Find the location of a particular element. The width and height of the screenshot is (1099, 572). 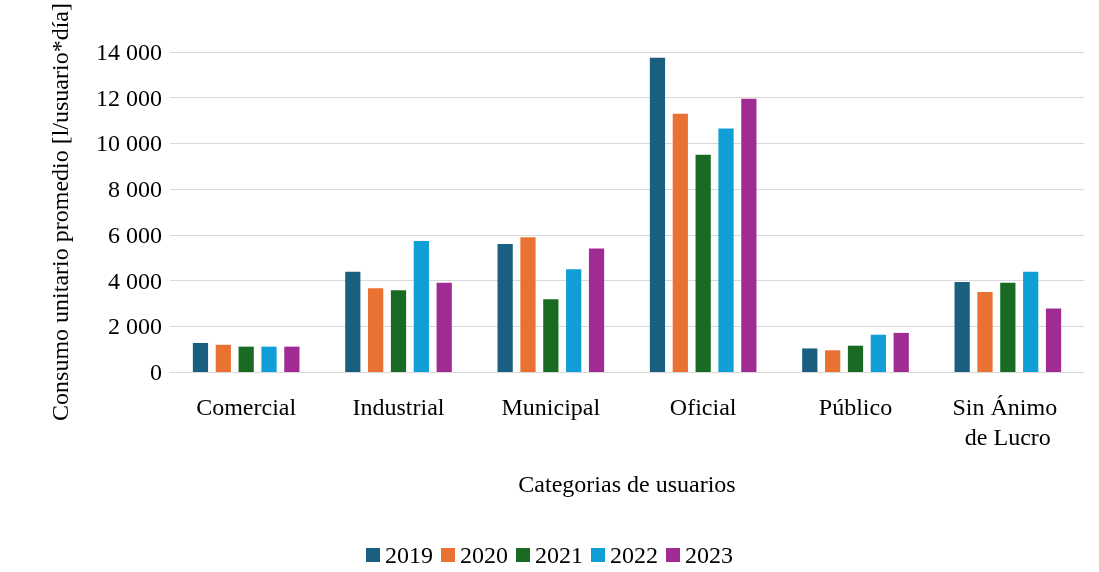

y-tick-label: 2 000 is located at coordinates (135, 326).